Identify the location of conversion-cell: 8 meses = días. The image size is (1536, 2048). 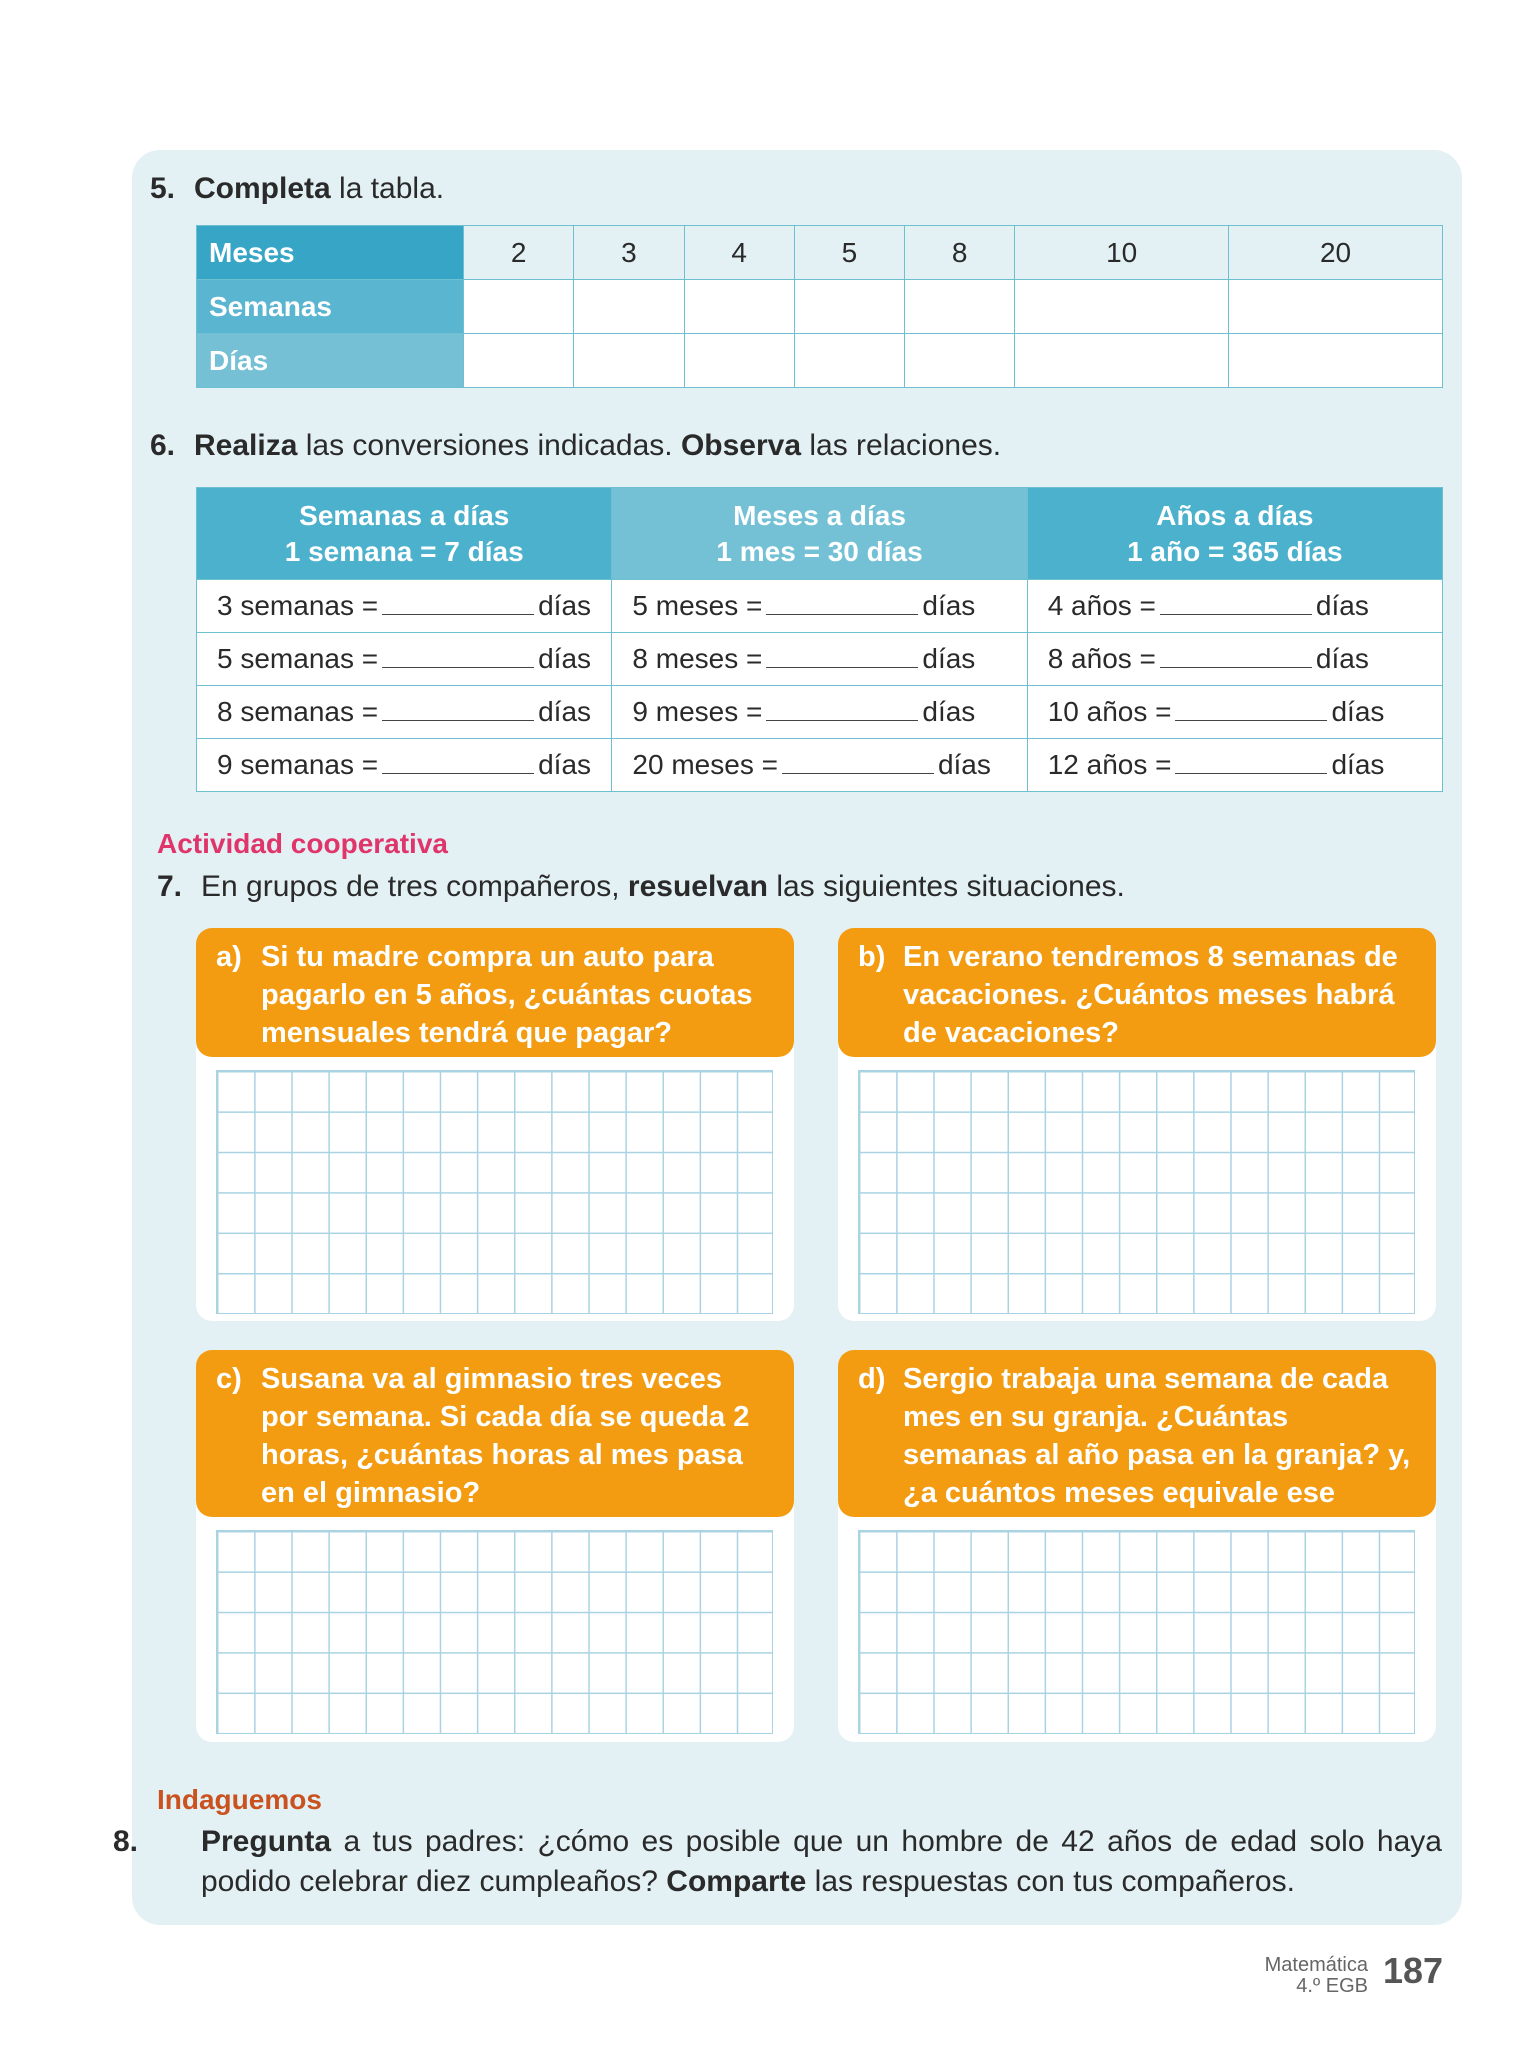
(819, 659).